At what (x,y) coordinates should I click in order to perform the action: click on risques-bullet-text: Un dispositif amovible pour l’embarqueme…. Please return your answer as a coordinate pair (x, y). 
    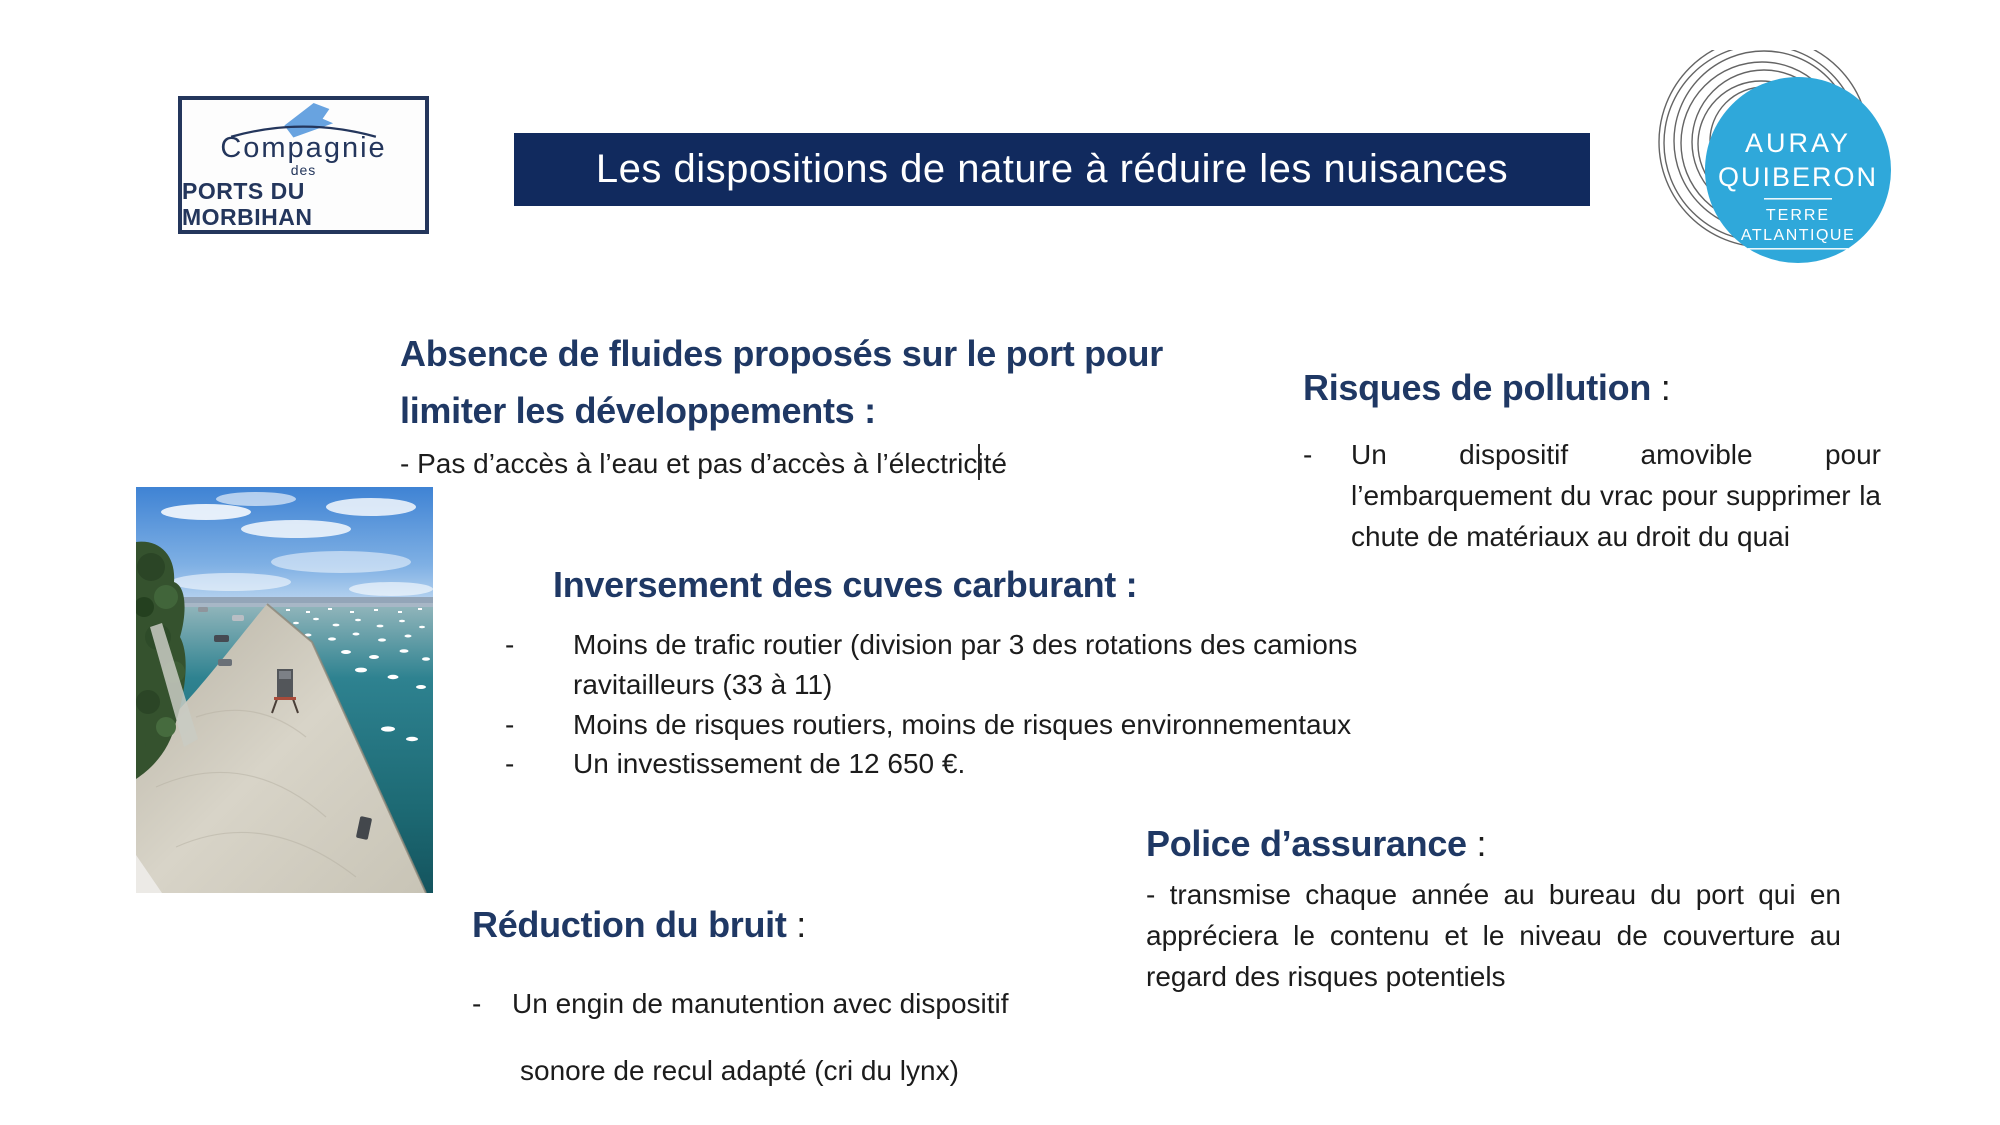
    Looking at the image, I should click on (1616, 495).